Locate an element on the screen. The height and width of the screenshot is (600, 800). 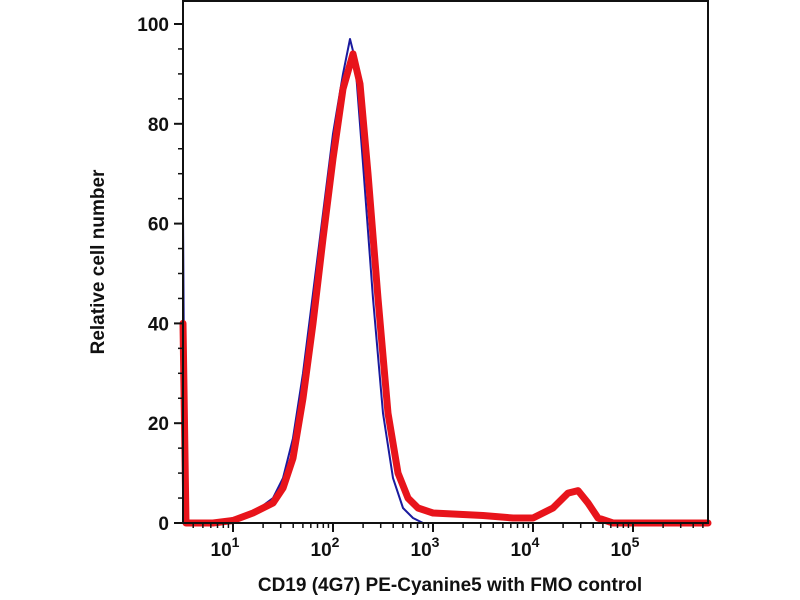
y-tick-label: 100 is located at coordinates (153, 25).